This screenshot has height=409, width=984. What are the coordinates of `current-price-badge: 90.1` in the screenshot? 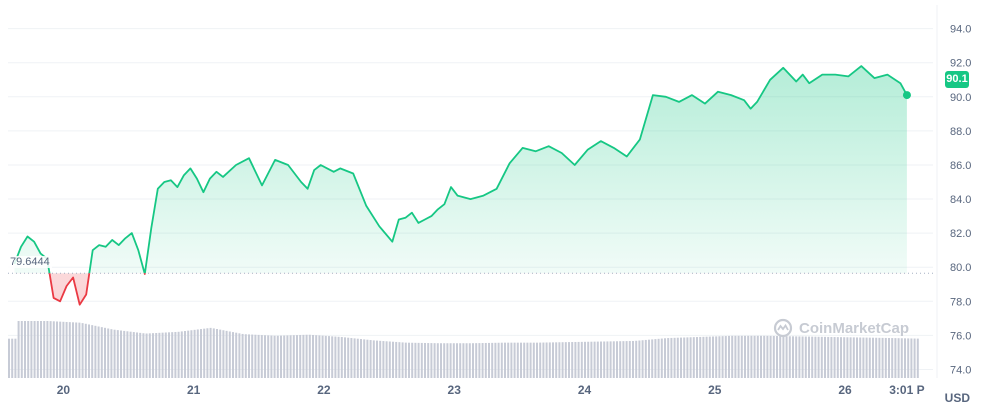 It's located at (957, 79).